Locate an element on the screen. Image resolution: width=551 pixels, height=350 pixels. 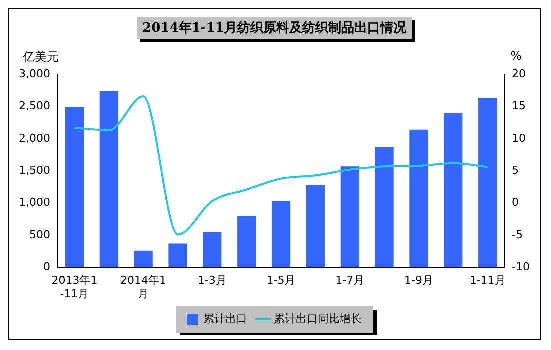
x-tick-label: 1-9月 is located at coordinates (419, 281).